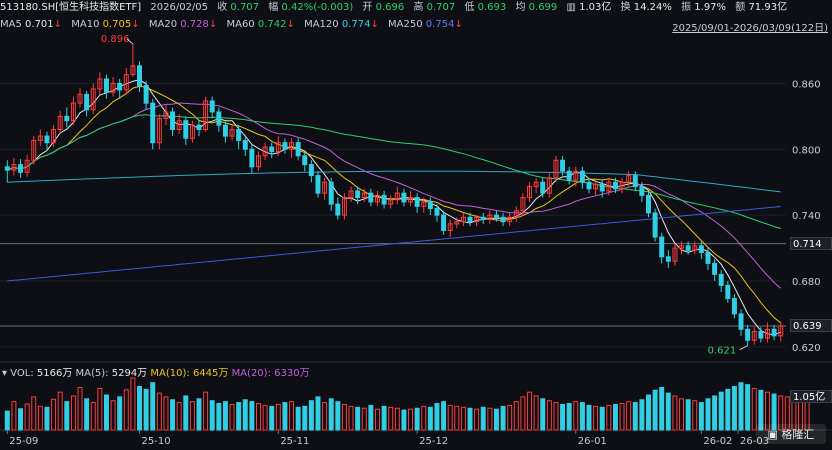  Describe the element at coordinates (292, 373) in the screenshot. I see `vol-ma20-value: 6330万` at that location.